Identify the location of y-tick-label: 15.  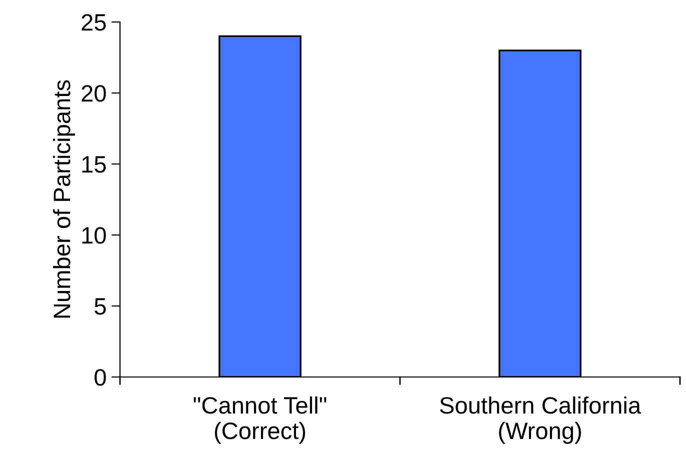
(94, 164).